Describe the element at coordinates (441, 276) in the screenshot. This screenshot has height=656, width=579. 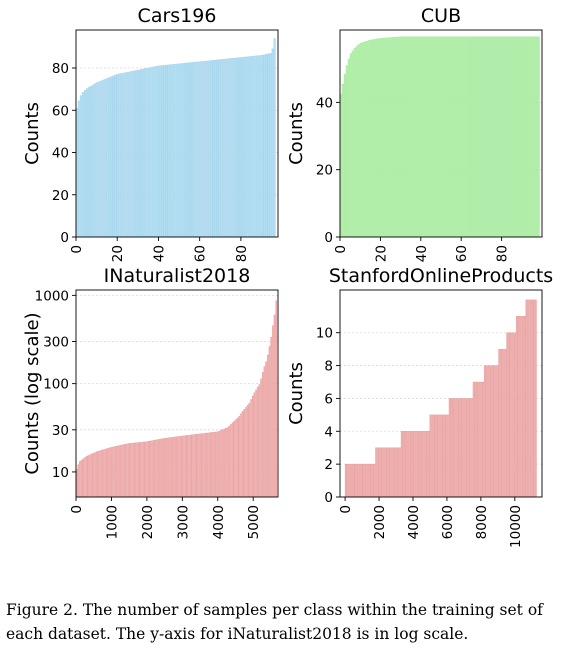
I see `chart-title: StanfordOnlineProducts` at that location.